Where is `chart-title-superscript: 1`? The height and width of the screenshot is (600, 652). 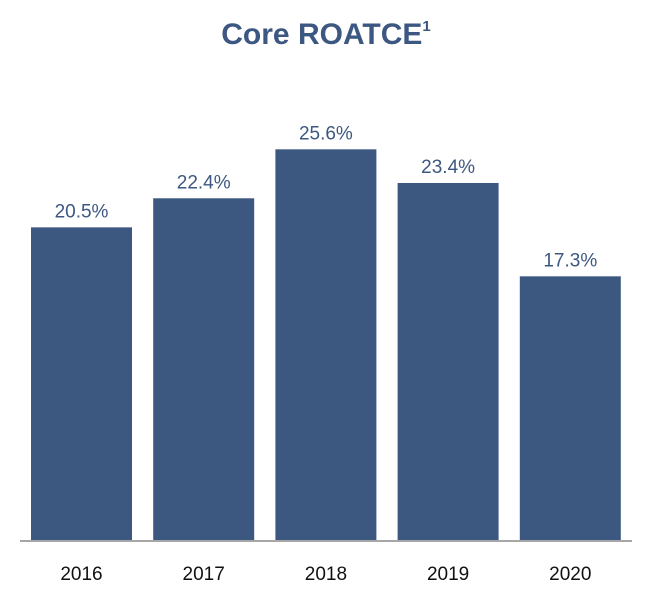 chart-title-superscript: 1 is located at coordinates (426, 26).